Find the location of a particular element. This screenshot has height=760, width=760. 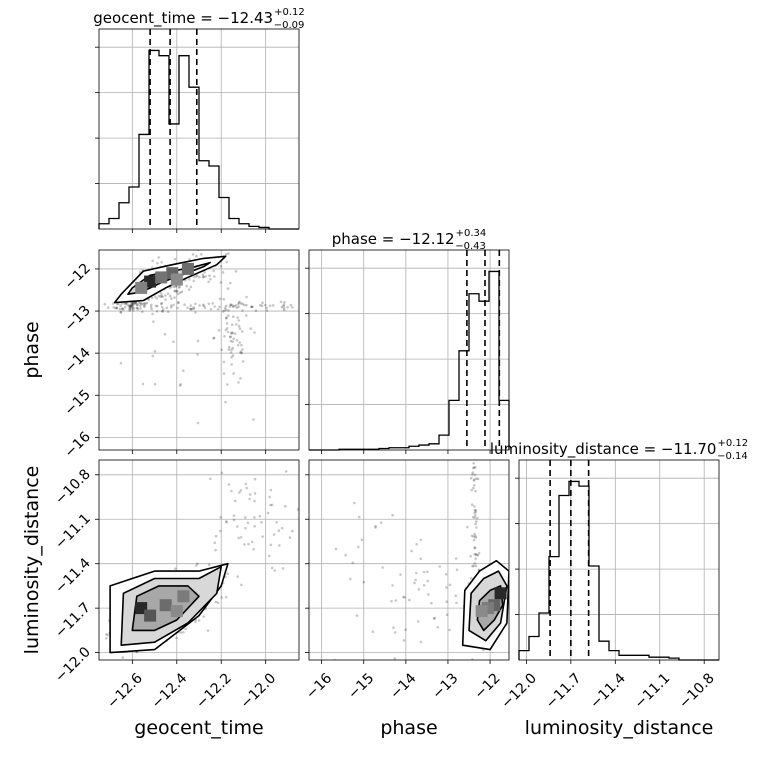

histogram-steps-luminosity_distance is located at coordinates (618, 570).